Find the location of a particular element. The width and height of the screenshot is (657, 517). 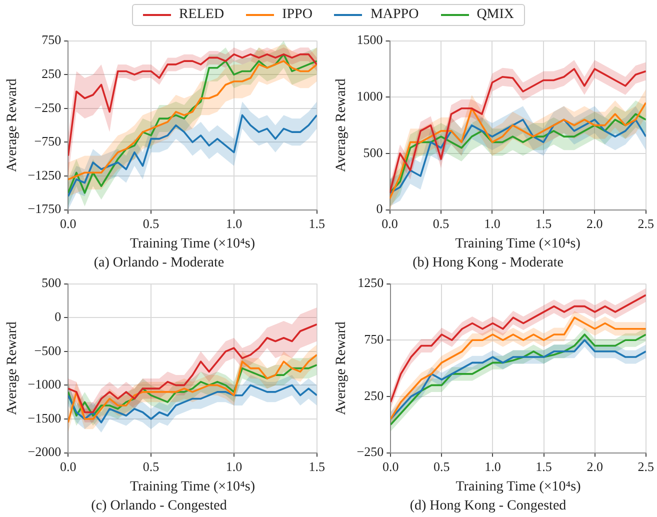

y-tick-label: 1250 is located at coordinates (371, 282).